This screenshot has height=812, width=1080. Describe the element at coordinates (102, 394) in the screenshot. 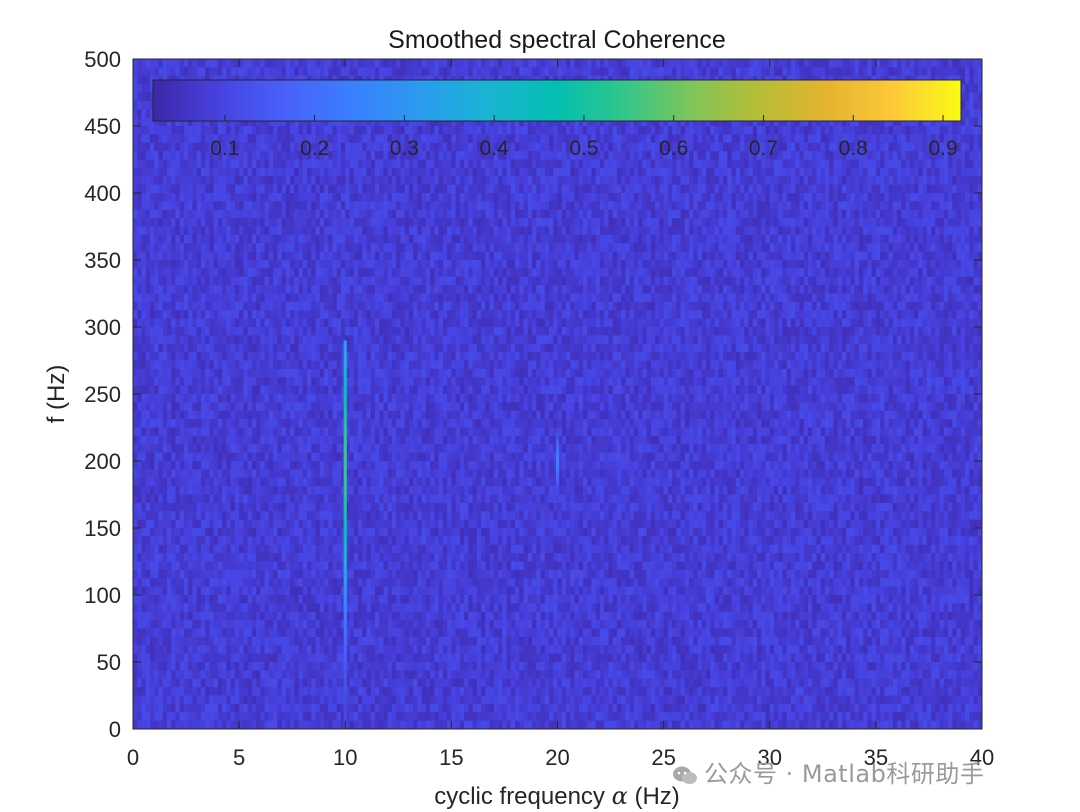

I see `y-tick-label: 250` at that location.